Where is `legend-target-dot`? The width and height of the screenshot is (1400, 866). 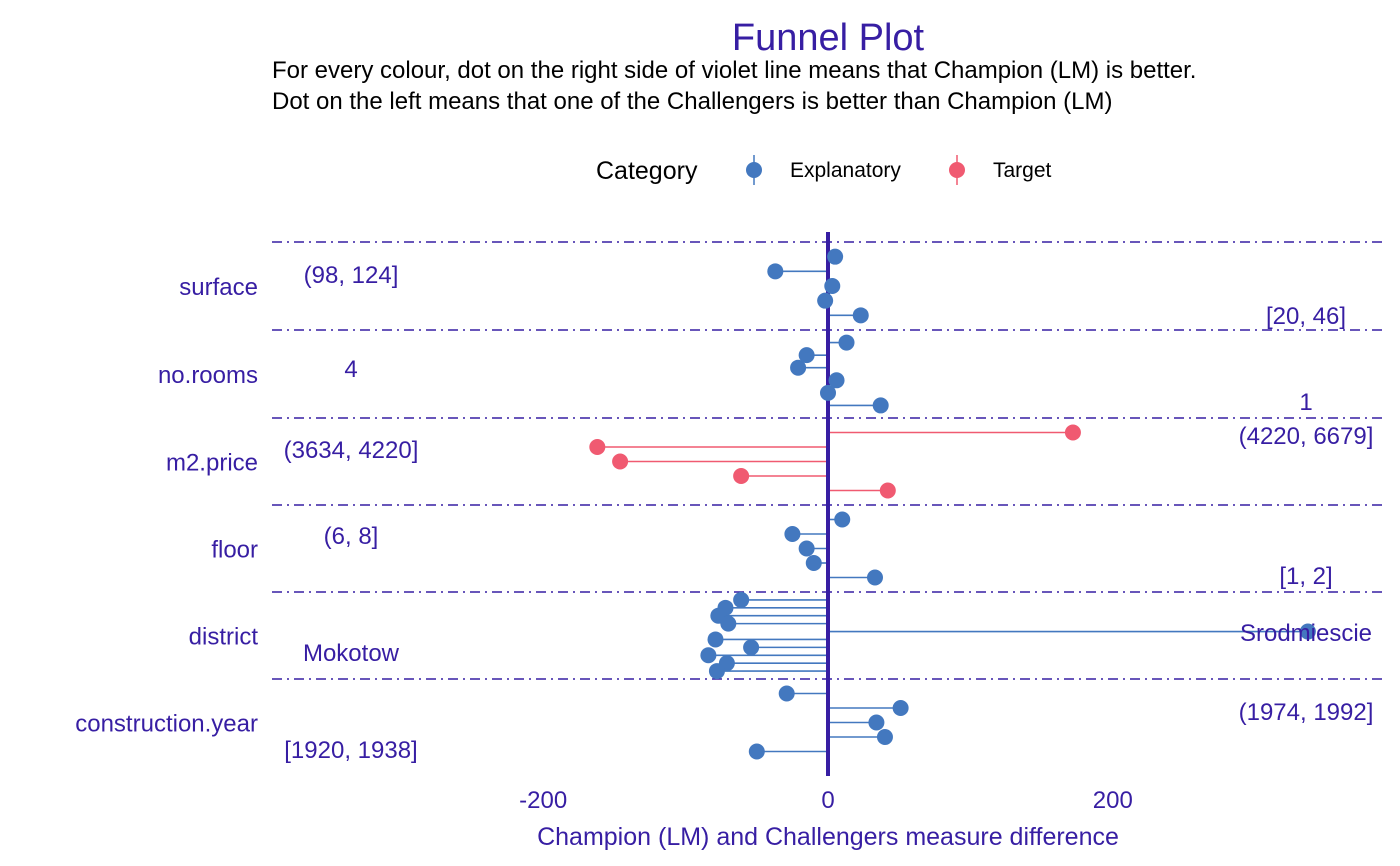
legend-target-dot is located at coordinates (957, 170).